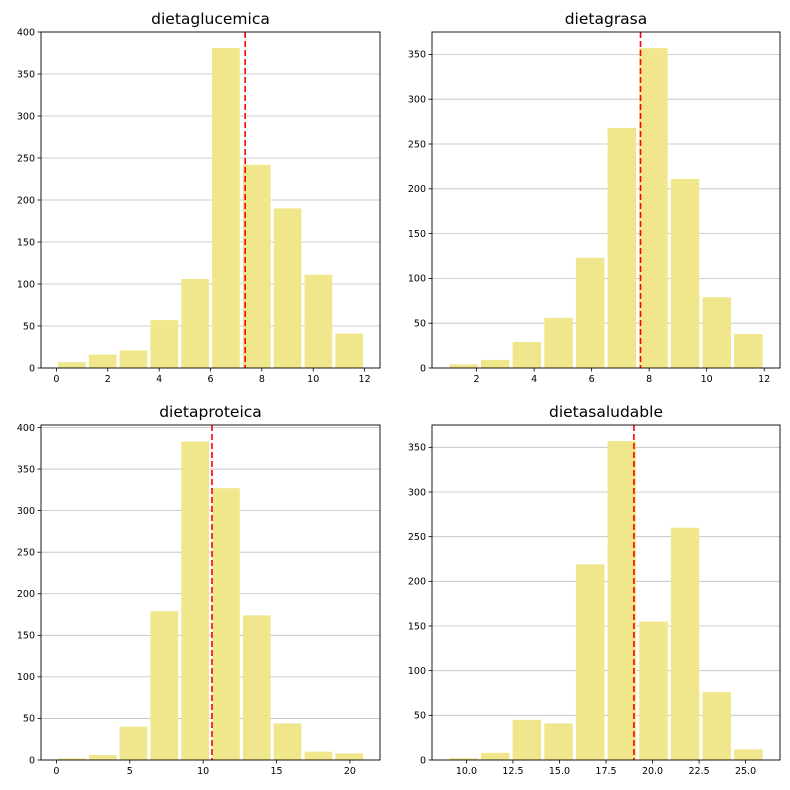 The width and height of the screenshot is (790, 790). Describe the element at coordinates (559, 771) in the screenshot. I see `x-tick-label: 15.0` at that location.